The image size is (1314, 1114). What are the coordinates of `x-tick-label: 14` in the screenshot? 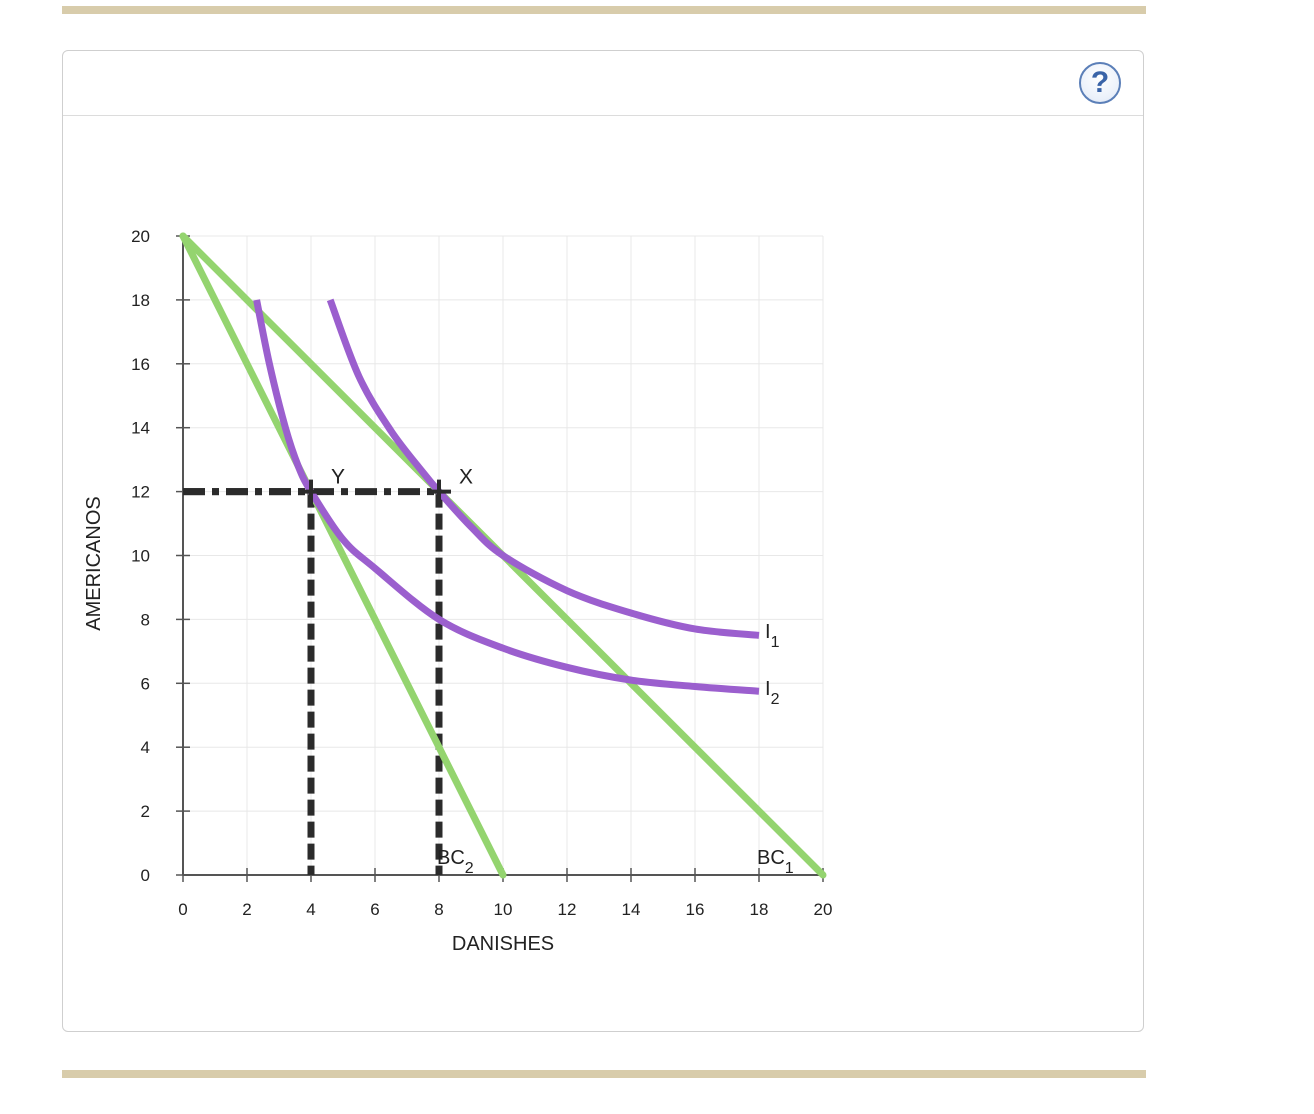 It's located at (631, 909).